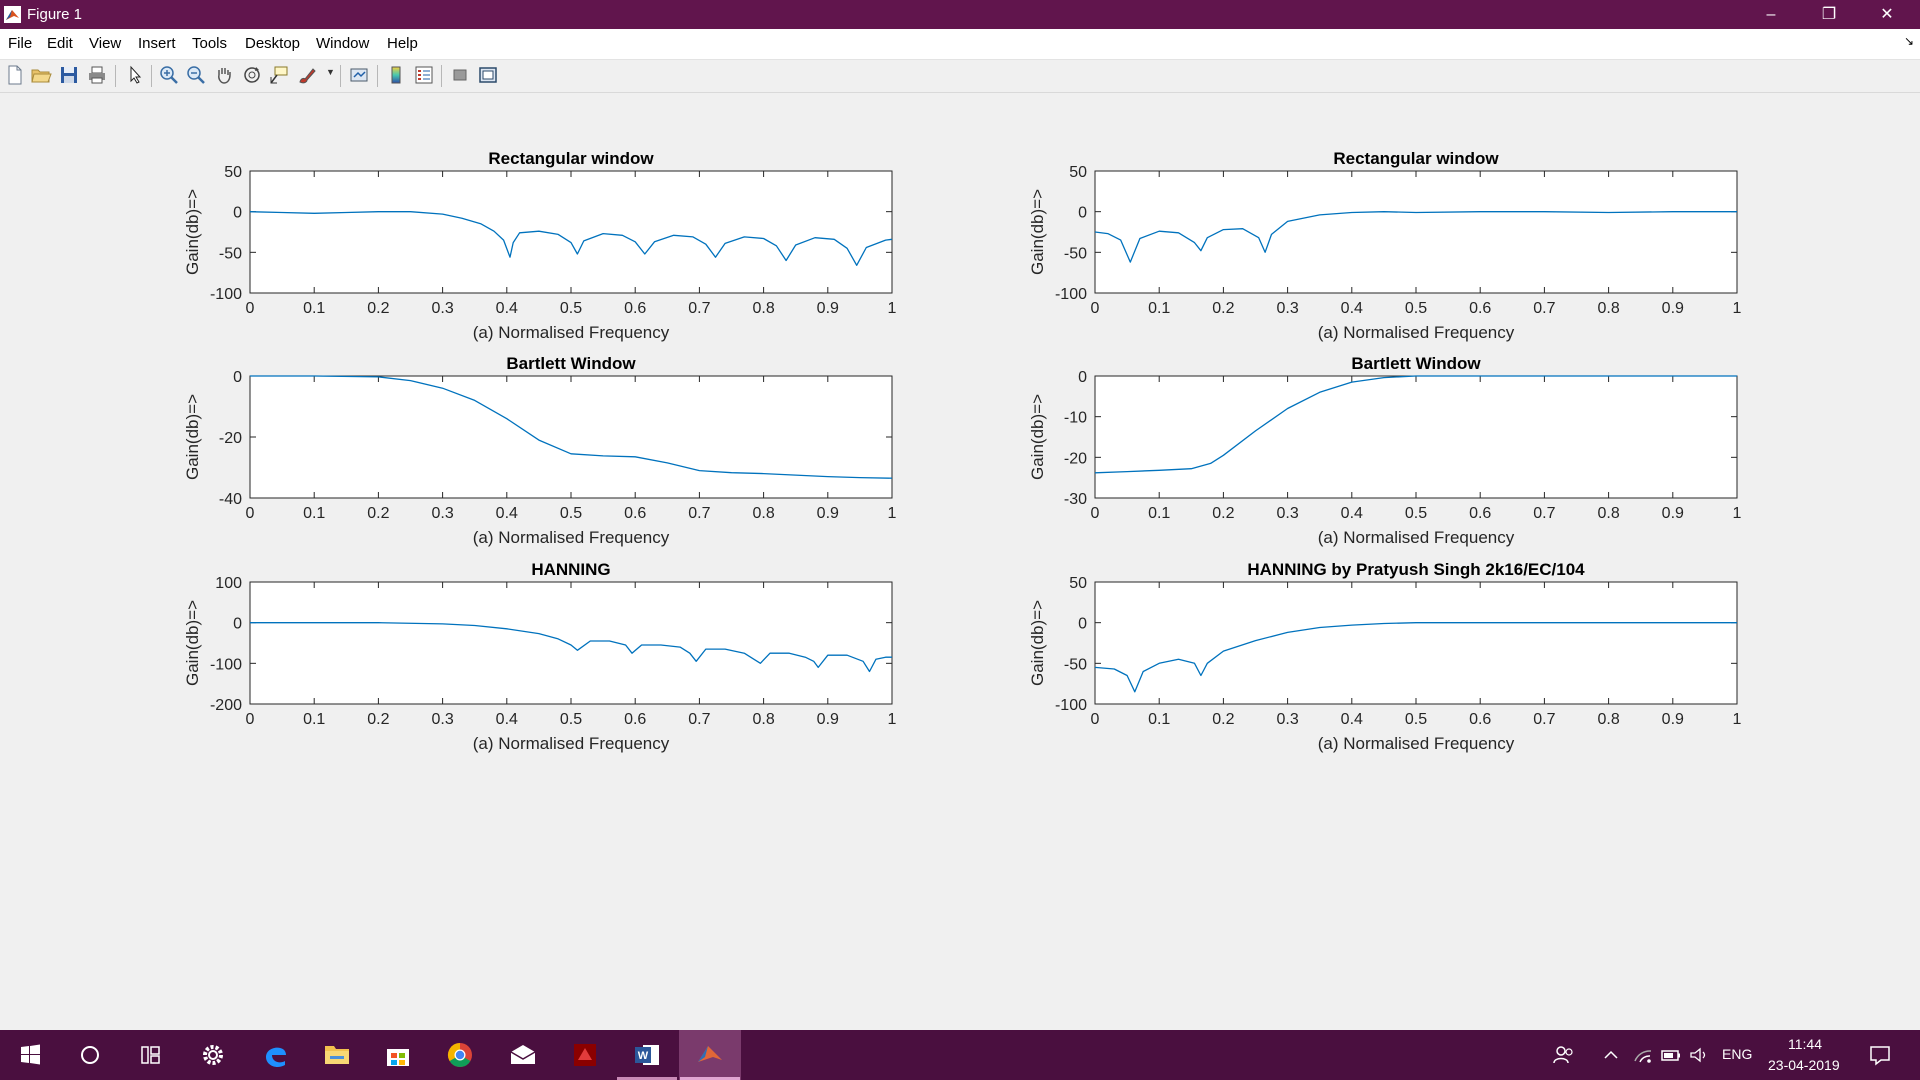 The image size is (1920, 1080). I want to click on pan-hand-icon, so click(224, 75).